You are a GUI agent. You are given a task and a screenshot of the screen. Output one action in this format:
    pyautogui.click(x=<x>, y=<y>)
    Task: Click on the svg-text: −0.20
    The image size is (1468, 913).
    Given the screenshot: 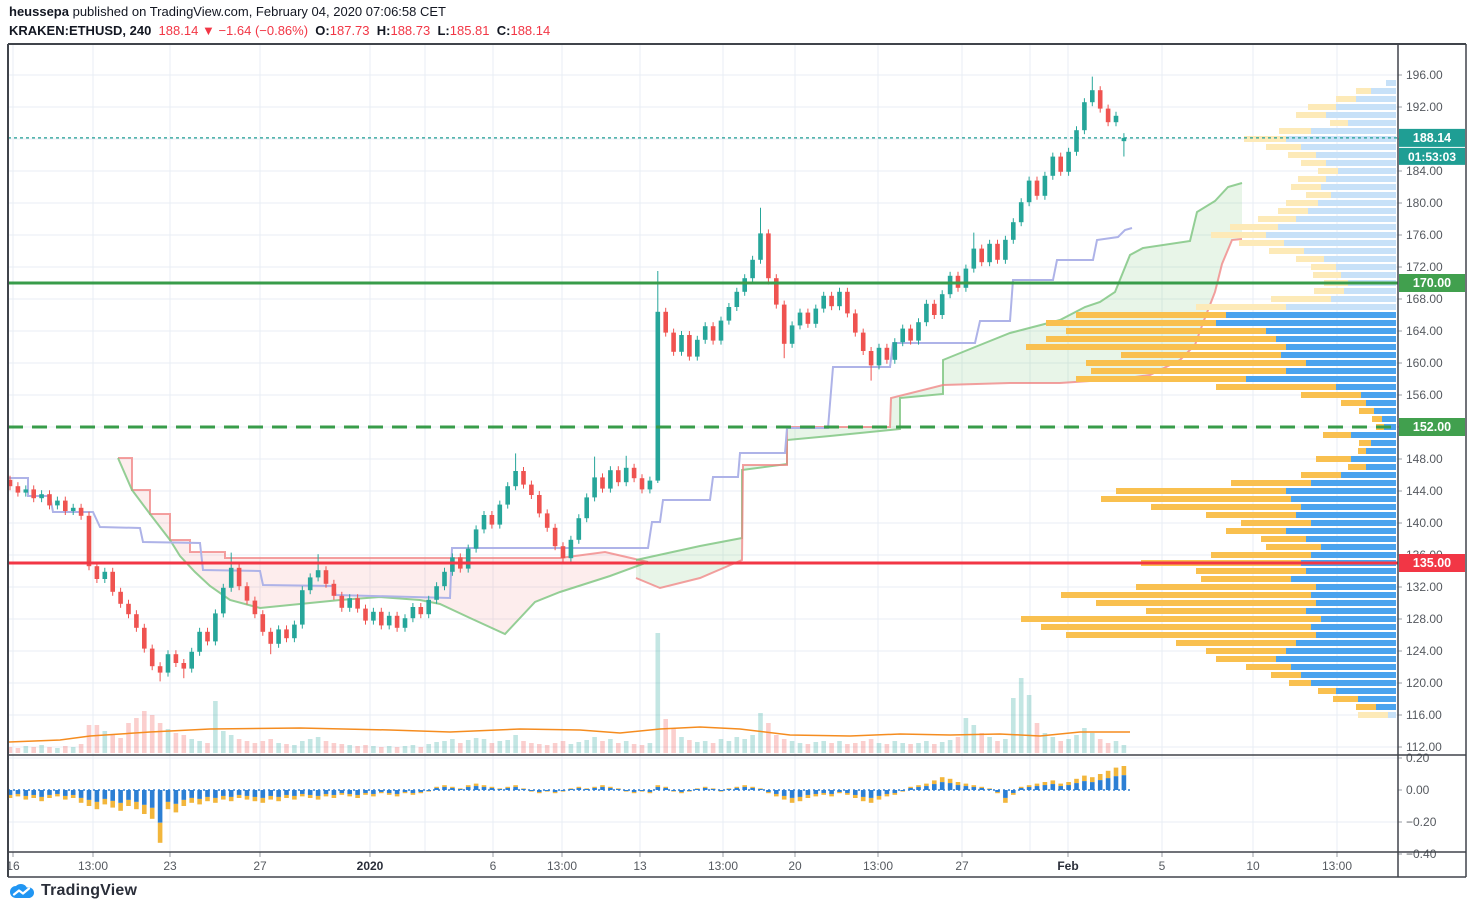 What is the action you would take?
    pyautogui.click(x=1421, y=822)
    